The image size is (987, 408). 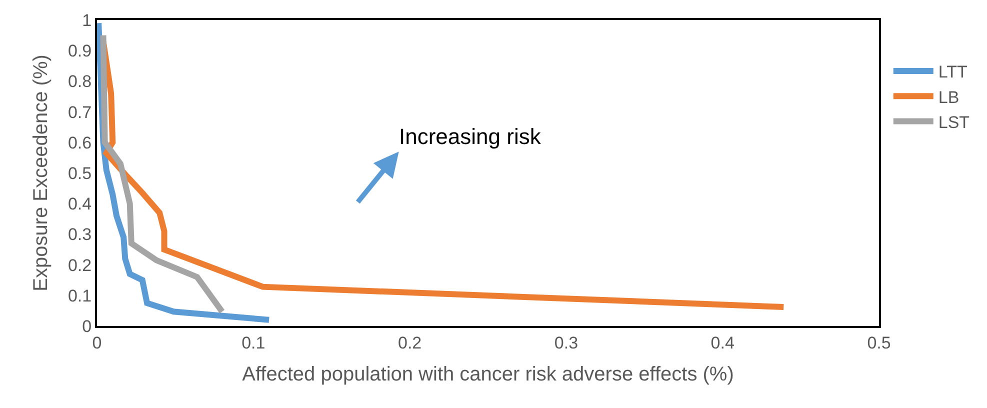 I want to click on y-tick-label: 0.2, so click(x=80, y=265).